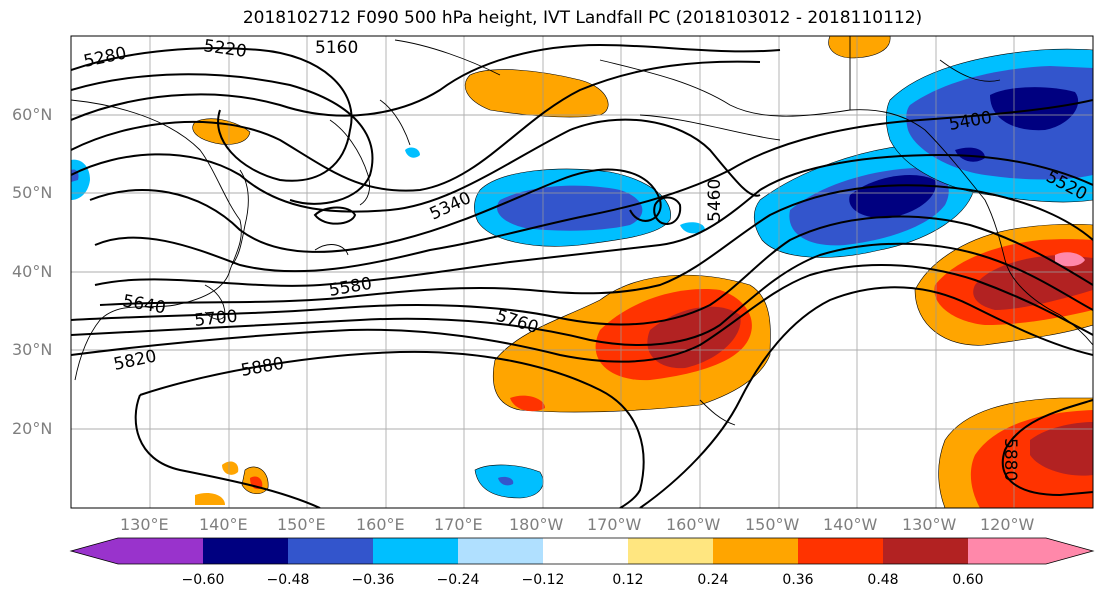  What do you see at coordinates (543, 580) in the screenshot?
I see `colorbar-tick-label: −0.12` at bounding box center [543, 580].